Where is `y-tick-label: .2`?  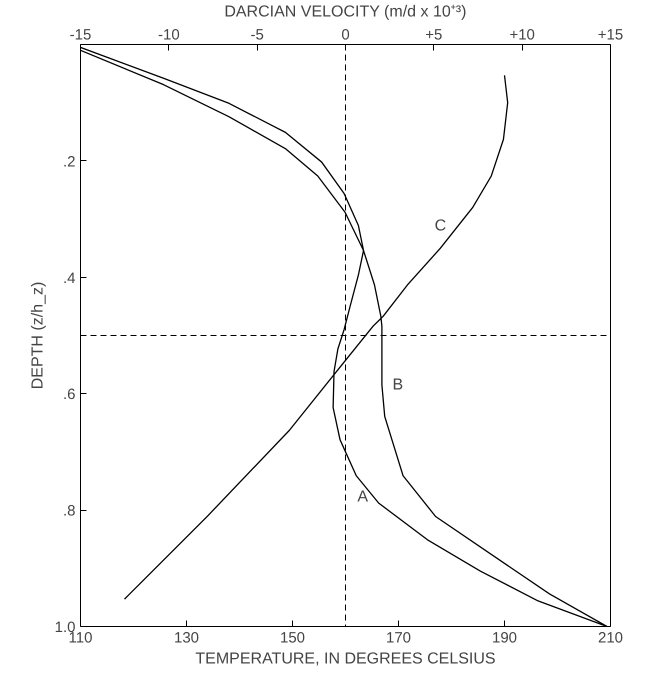
y-tick-label: .2 is located at coordinates (69, 161).